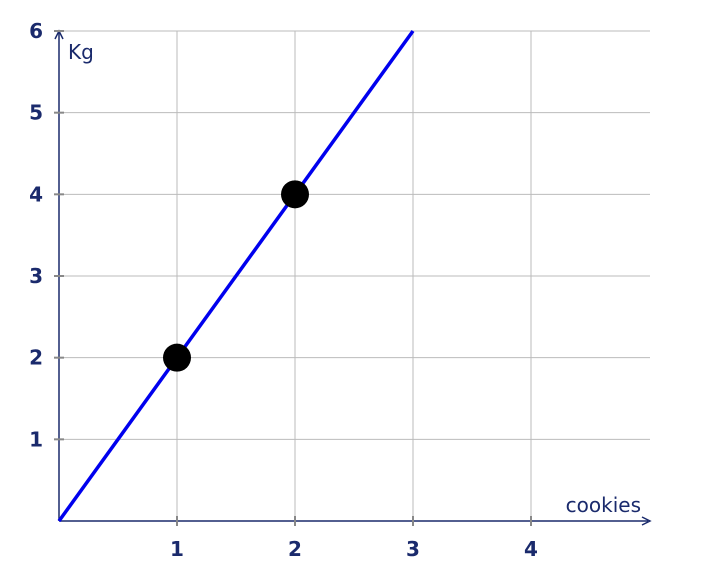  What do you see at coordinates (81, 52) in the screenshot?
I see `y-axis-label: Kg` at bounding box center [81, 52].